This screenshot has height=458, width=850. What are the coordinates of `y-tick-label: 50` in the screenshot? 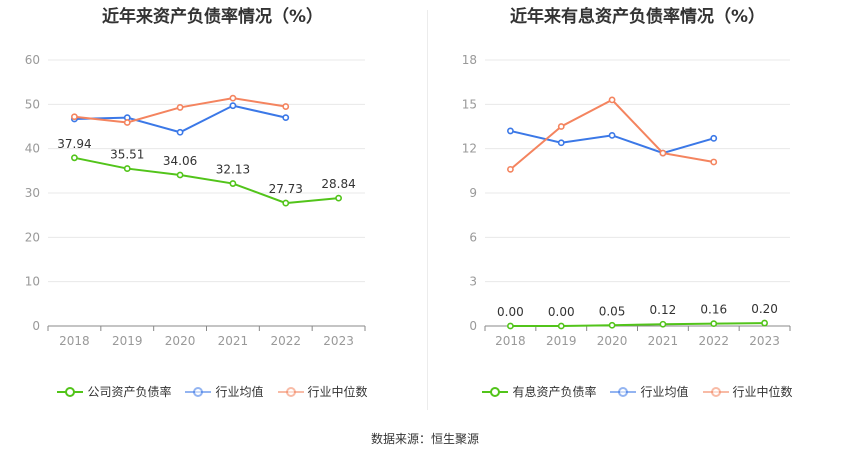 It's located at (32, 104).